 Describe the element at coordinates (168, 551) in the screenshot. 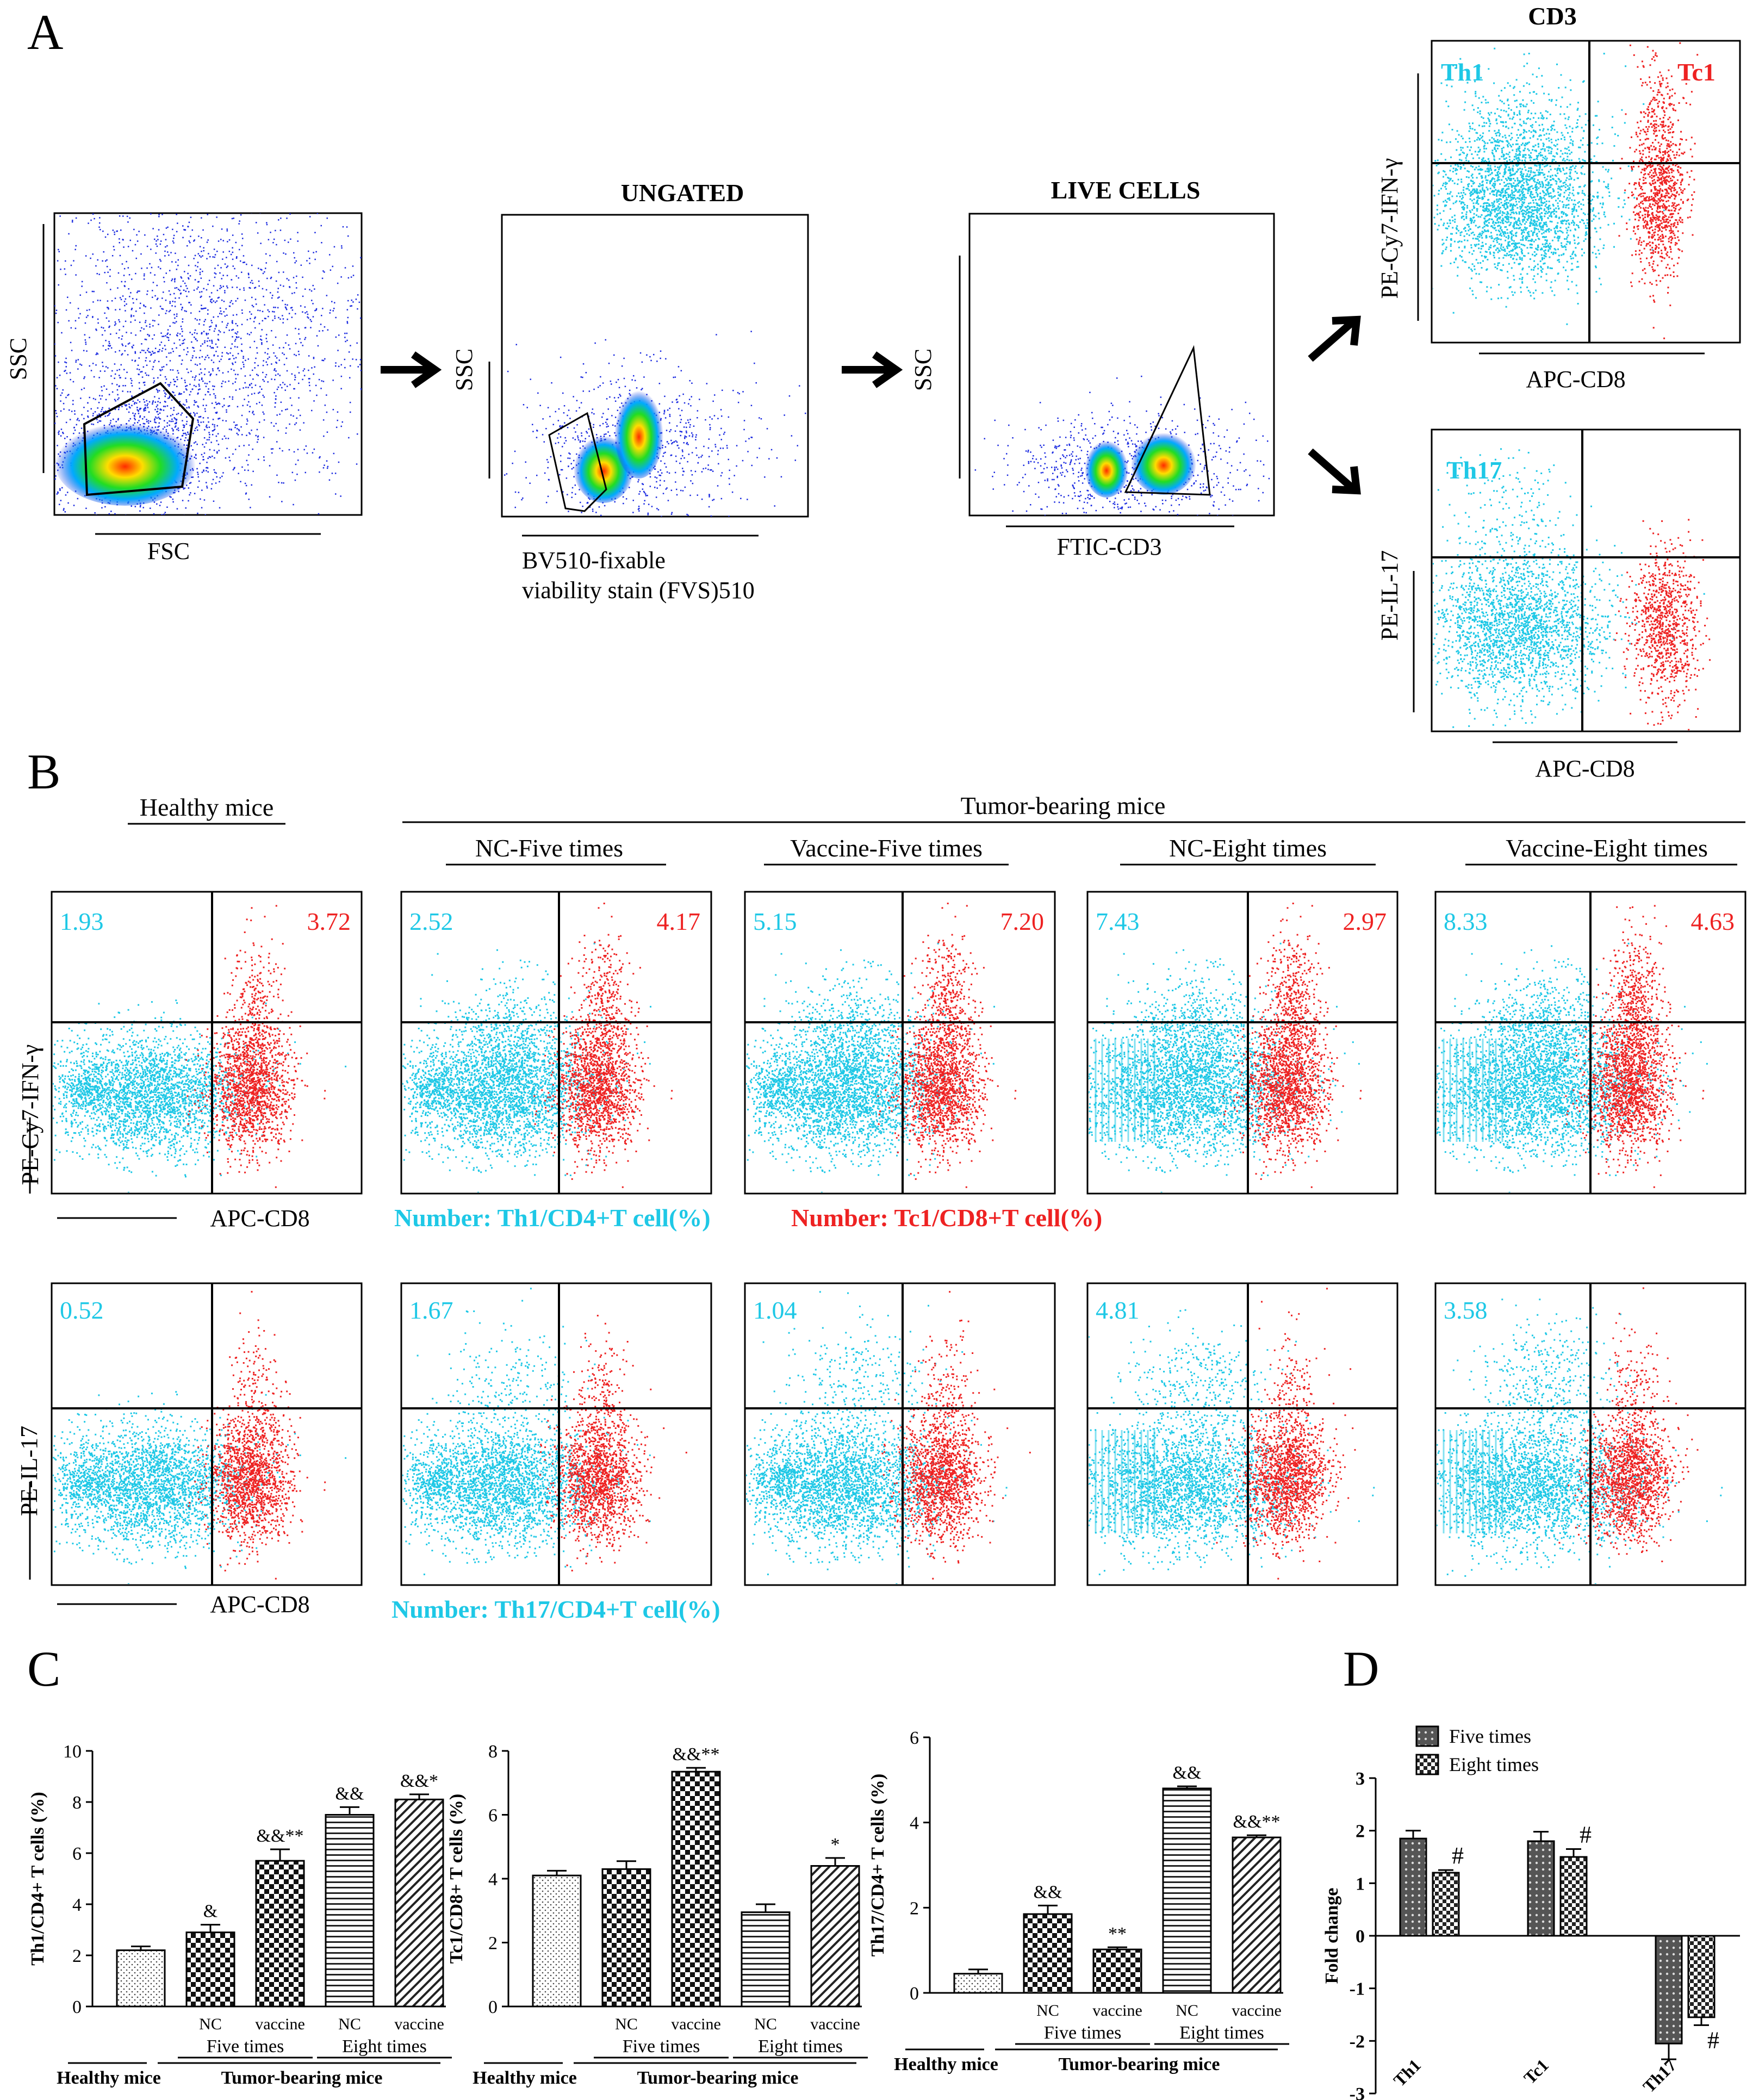

I see `a1-xlabel: FSC` at that location.